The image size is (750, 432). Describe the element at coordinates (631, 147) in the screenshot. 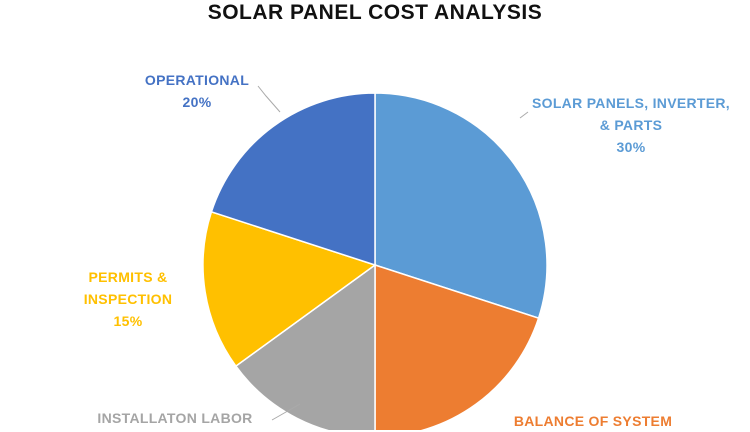

I see `value-label: 30%` at that location.